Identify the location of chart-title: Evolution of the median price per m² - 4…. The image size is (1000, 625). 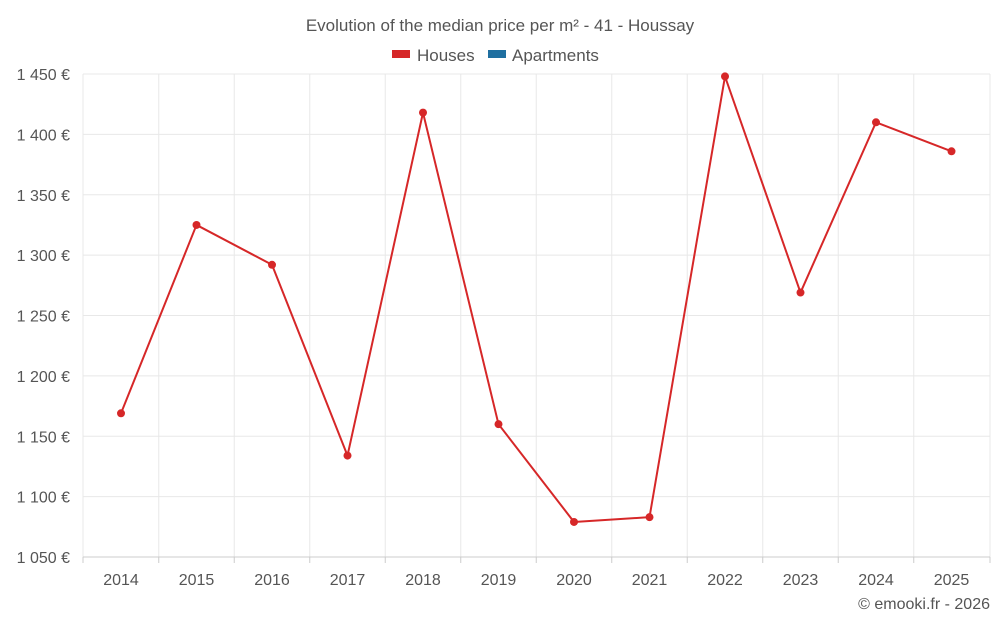
(500, 25).